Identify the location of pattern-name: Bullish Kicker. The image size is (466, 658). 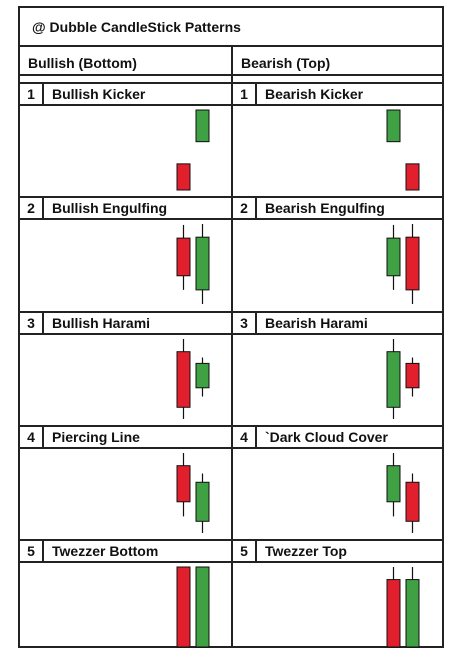
(99, 94).